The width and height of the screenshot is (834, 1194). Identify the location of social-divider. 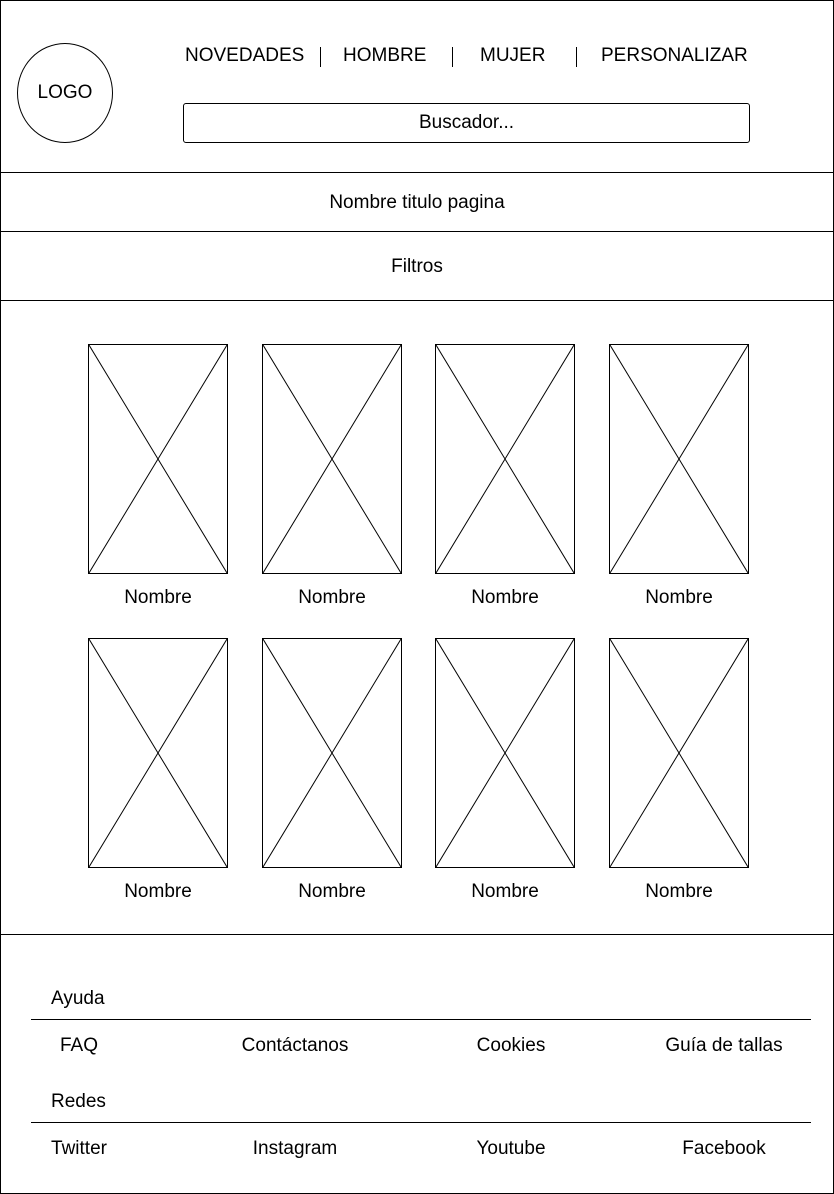
(421, 1122).